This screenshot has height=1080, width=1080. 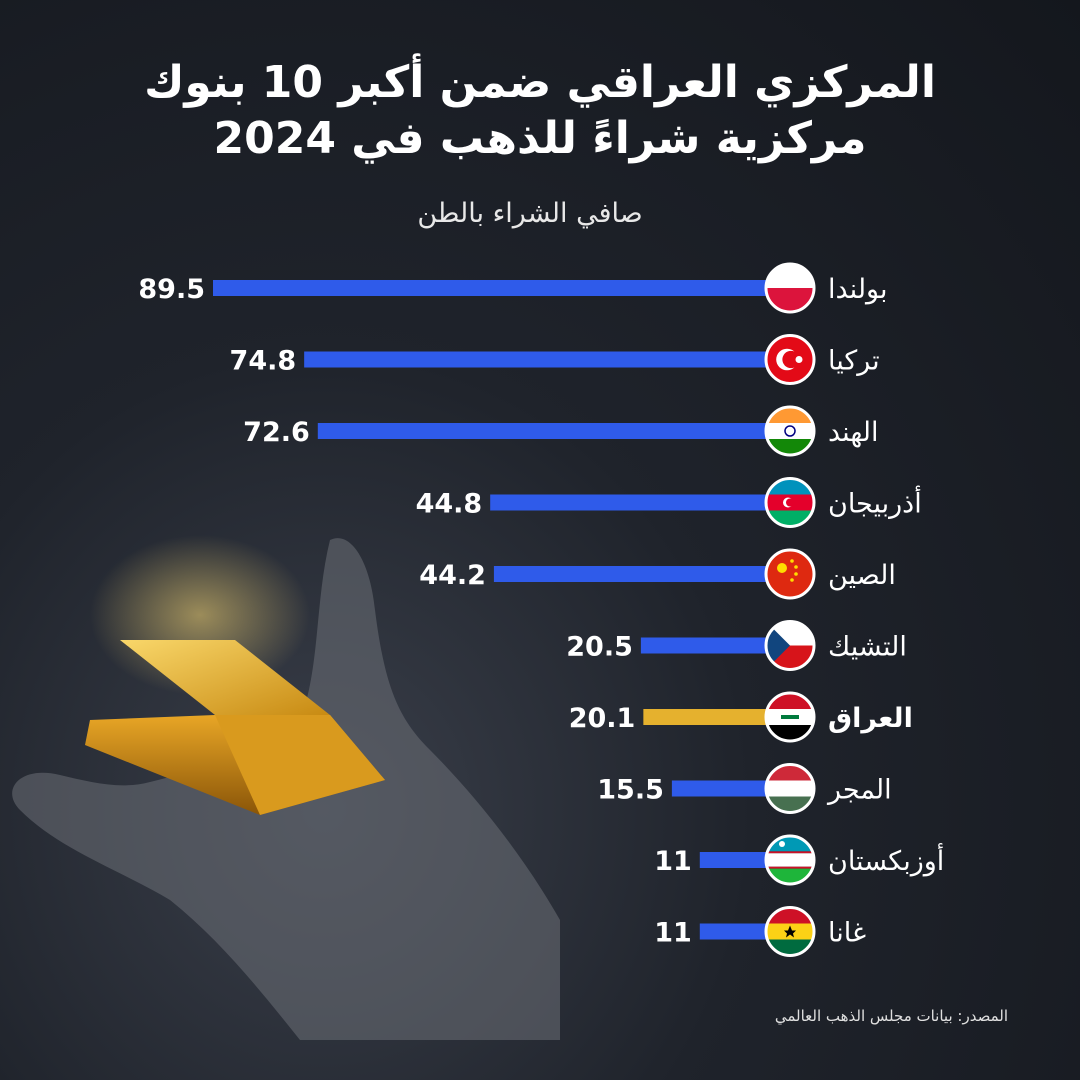 What do you see at coordinates (858, 289) in the screenshot?
I see `country-label: بولندا` at bounding box center [858, 289].